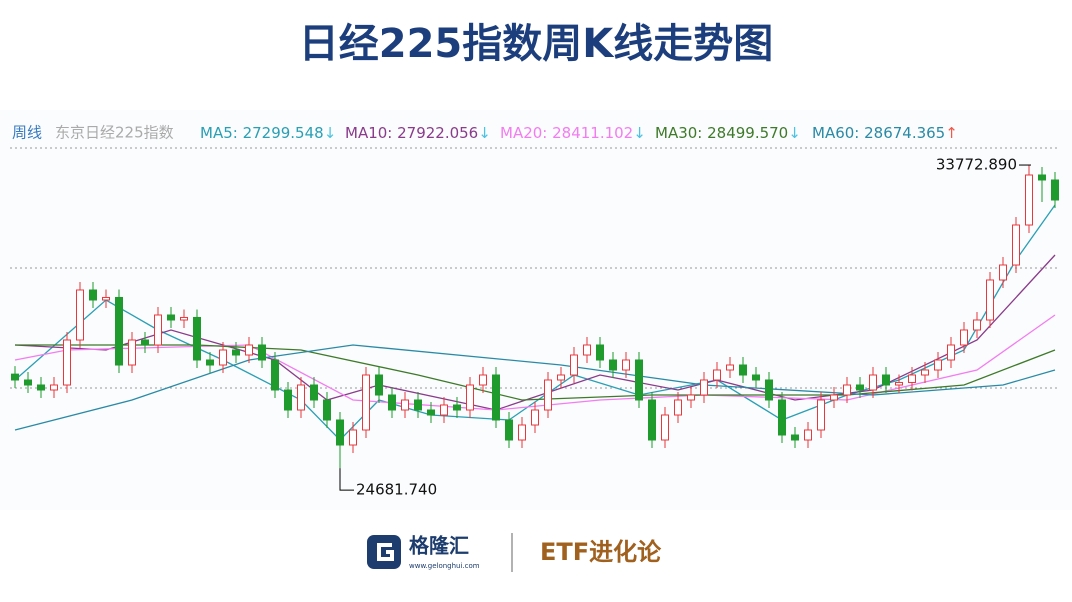  I want to click on legend-label: MA60: 28674.365, so click(878, 133).